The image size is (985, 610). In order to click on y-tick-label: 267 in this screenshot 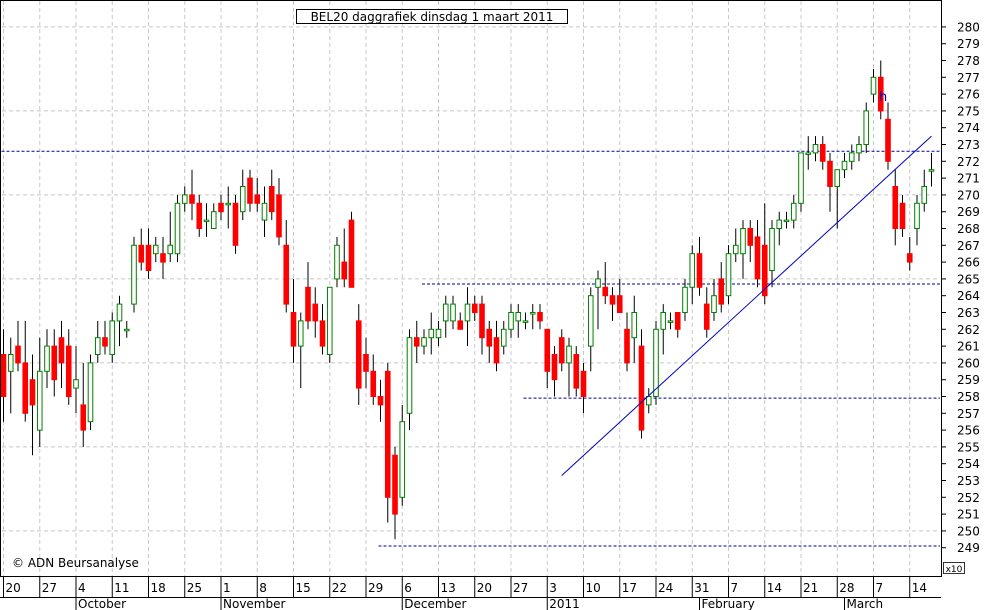, I will do `click(968, 246)`.